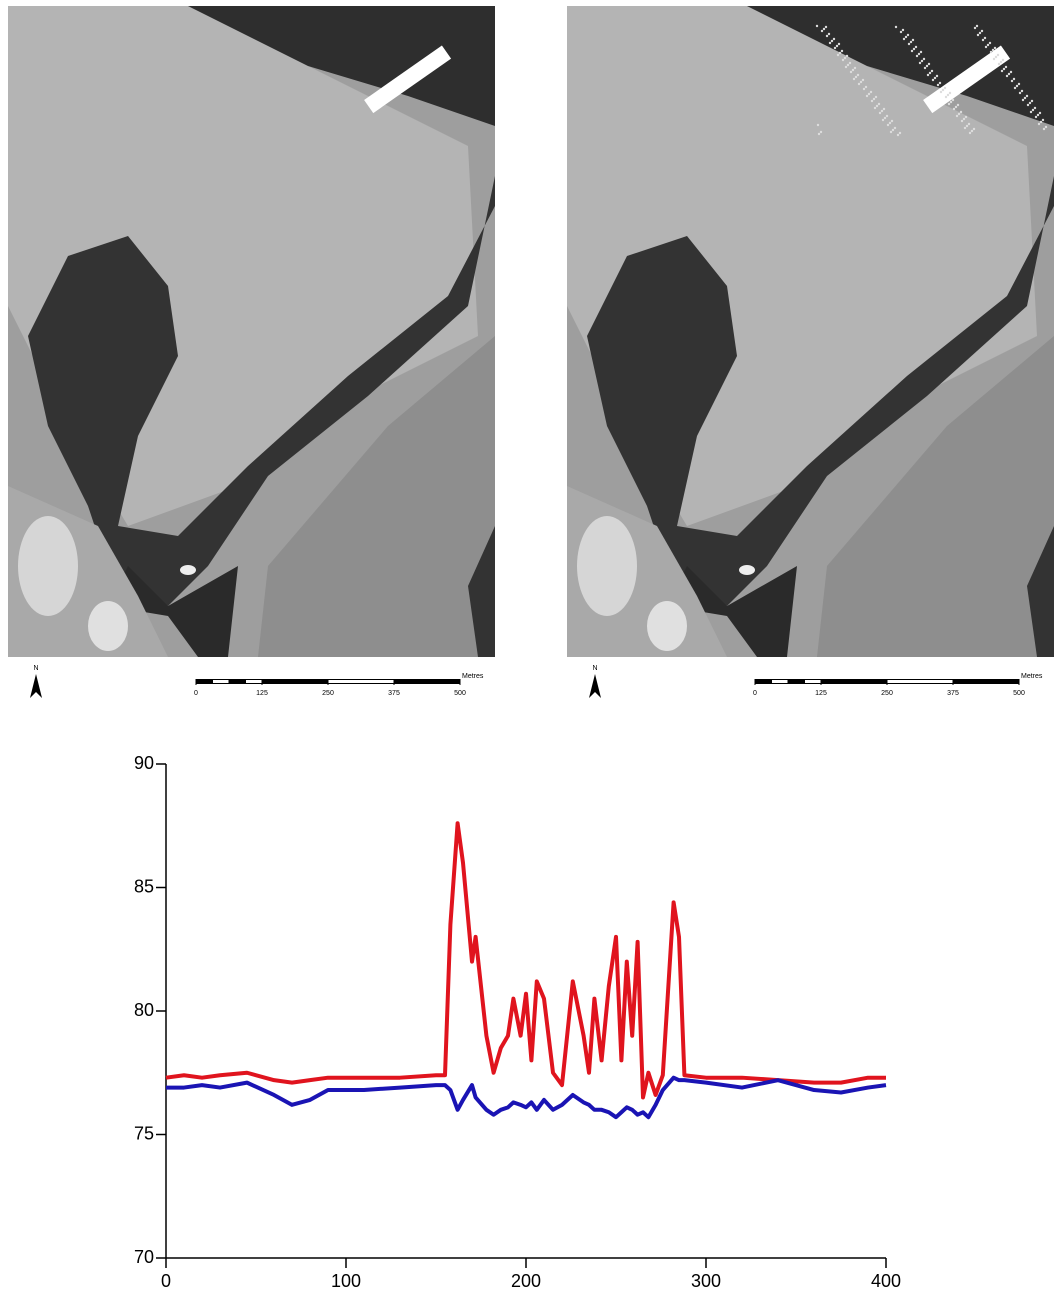 This screenshot has height=1295, width=1058. I want to click on x-tick-label: 0, so click(166, 1281).